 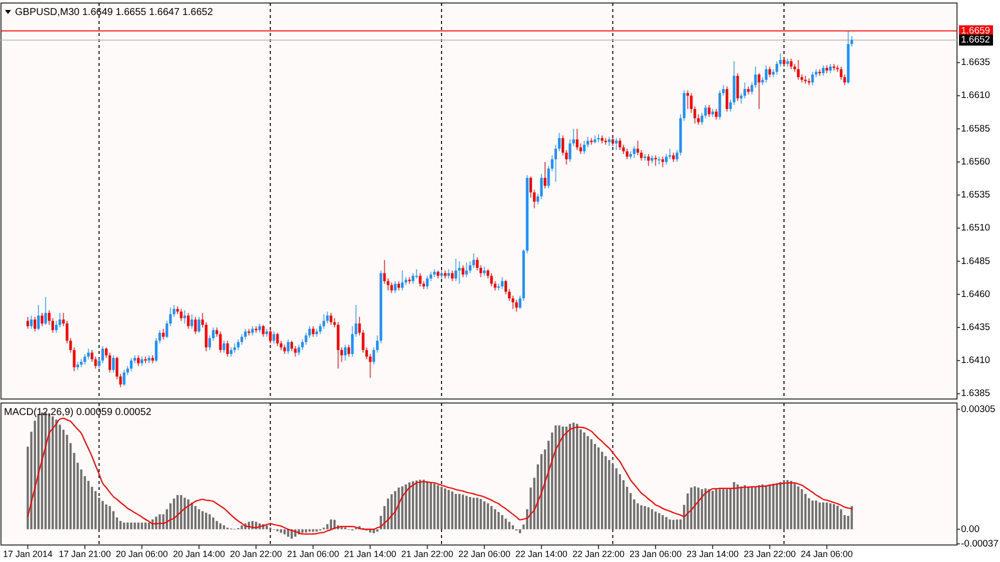 What do you see at coordinates (78, 412) in the screenshot?
I see `chart-title: MACD(12,26,9) 0.00059 0.00052` at bounding box center [78, 412].